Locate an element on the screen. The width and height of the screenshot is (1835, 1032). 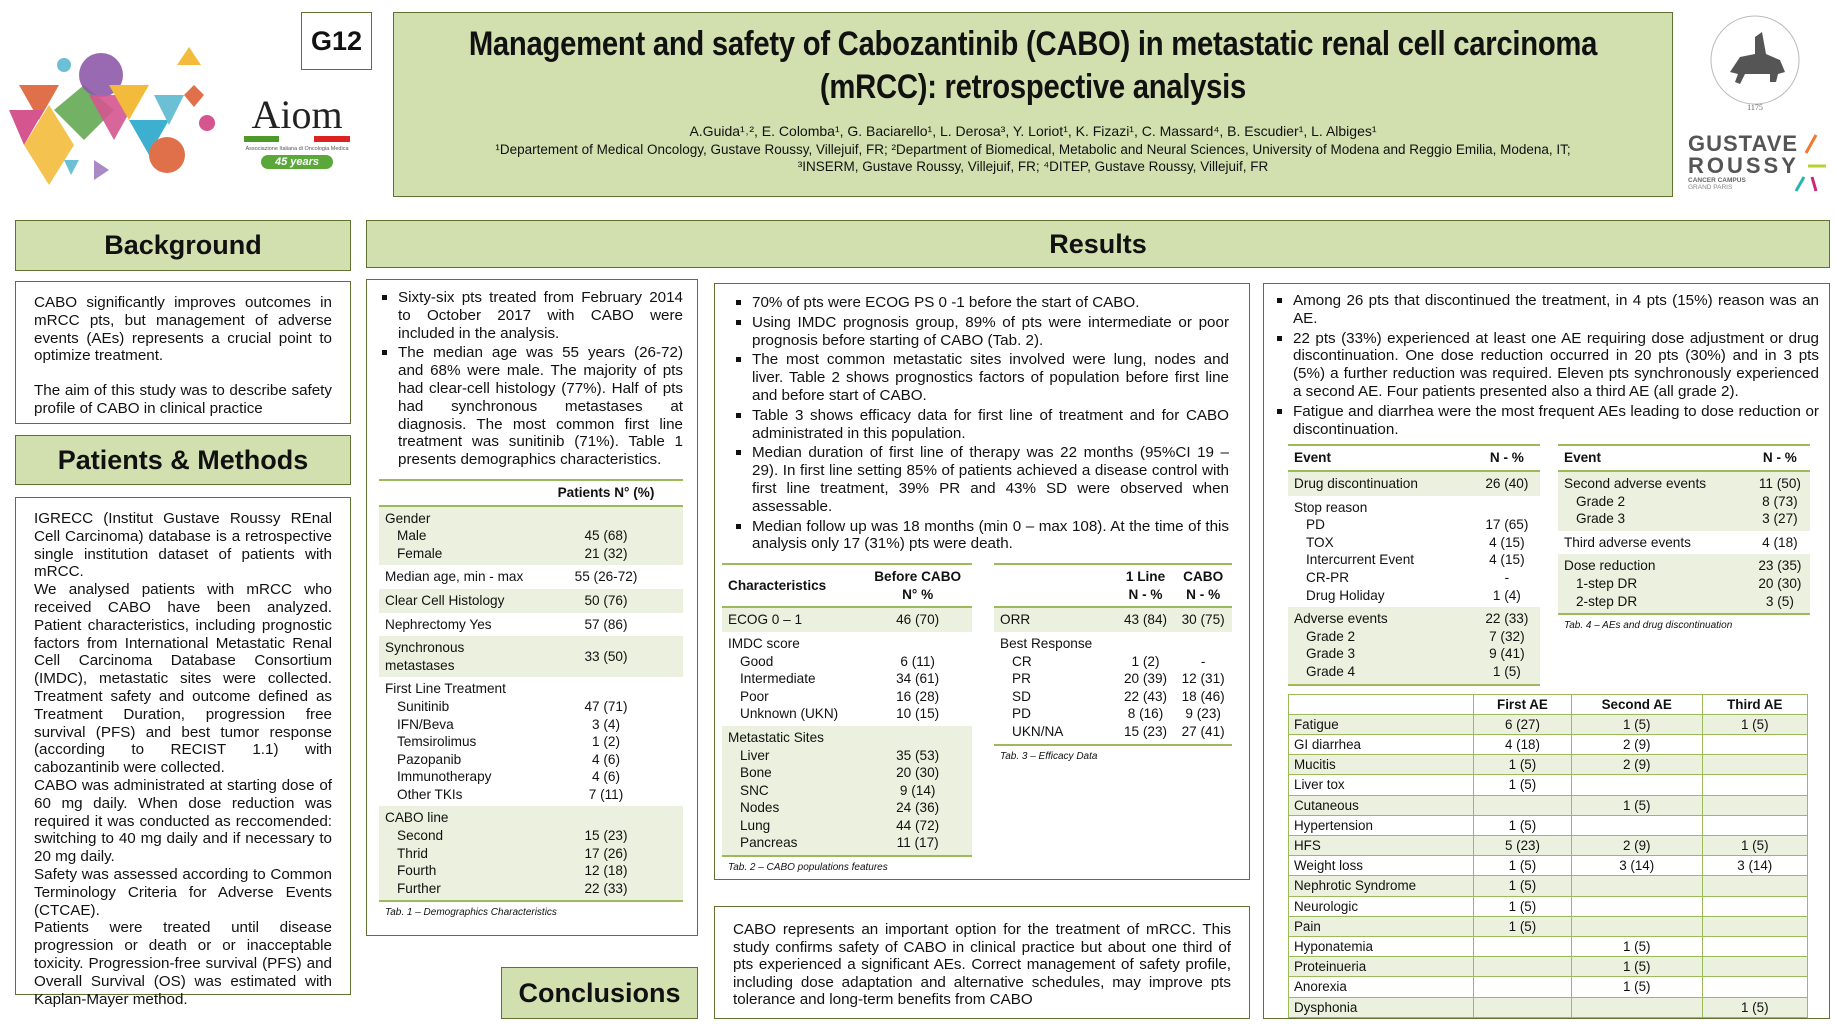
cell-value: 6 (11) is located at coordinates (917, 661).